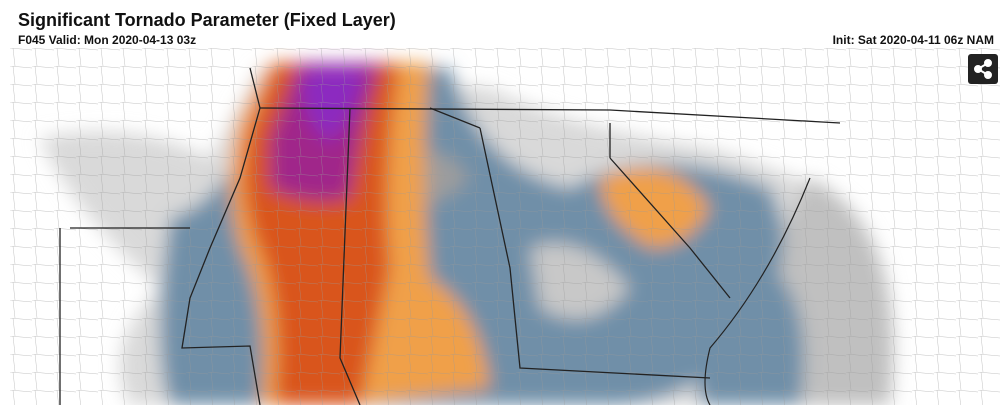  I want to click on valid-time: F045 Valid: Mon 2020-04-13 03z, so click(107, 40).